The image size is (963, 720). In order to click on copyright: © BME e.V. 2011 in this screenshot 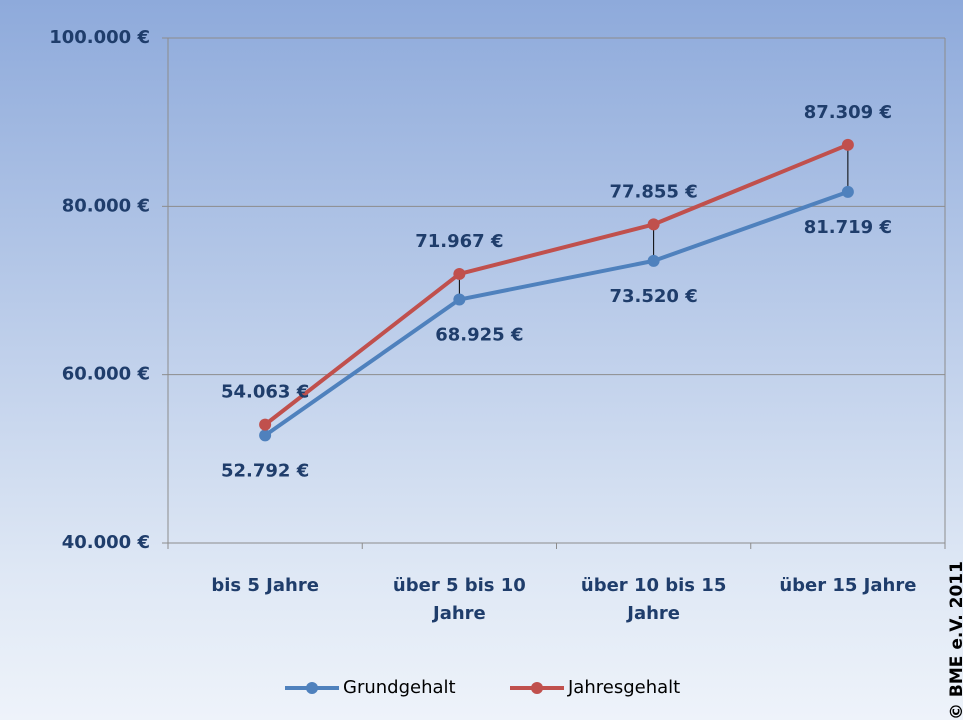, I will do `click(955, 640)`.